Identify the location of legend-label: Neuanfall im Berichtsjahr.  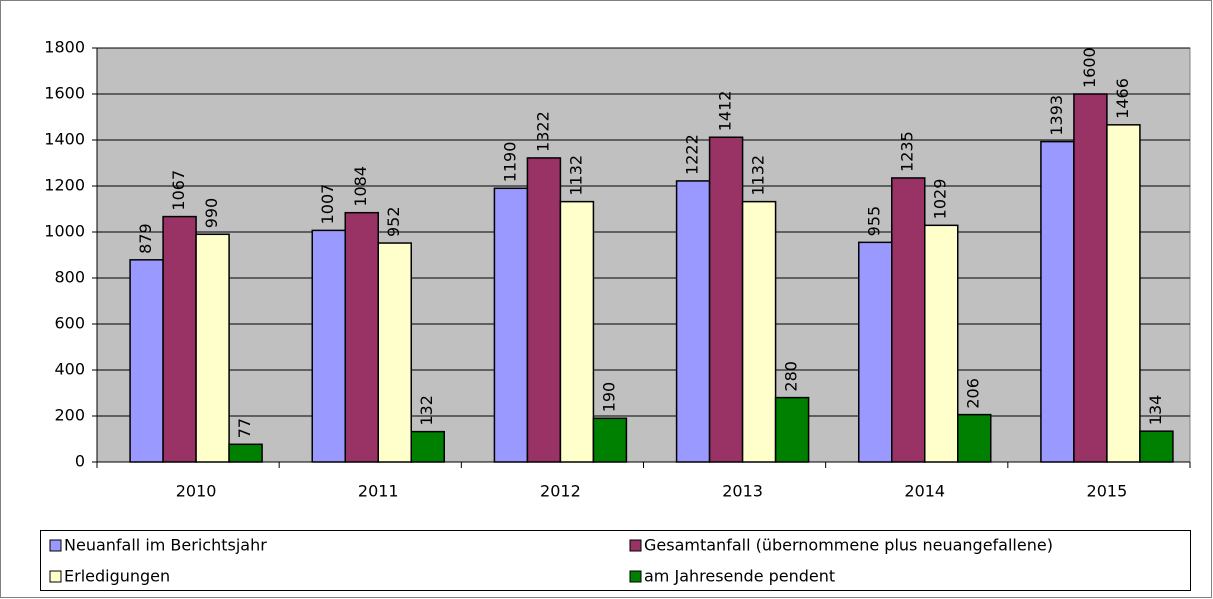
(165, 545).